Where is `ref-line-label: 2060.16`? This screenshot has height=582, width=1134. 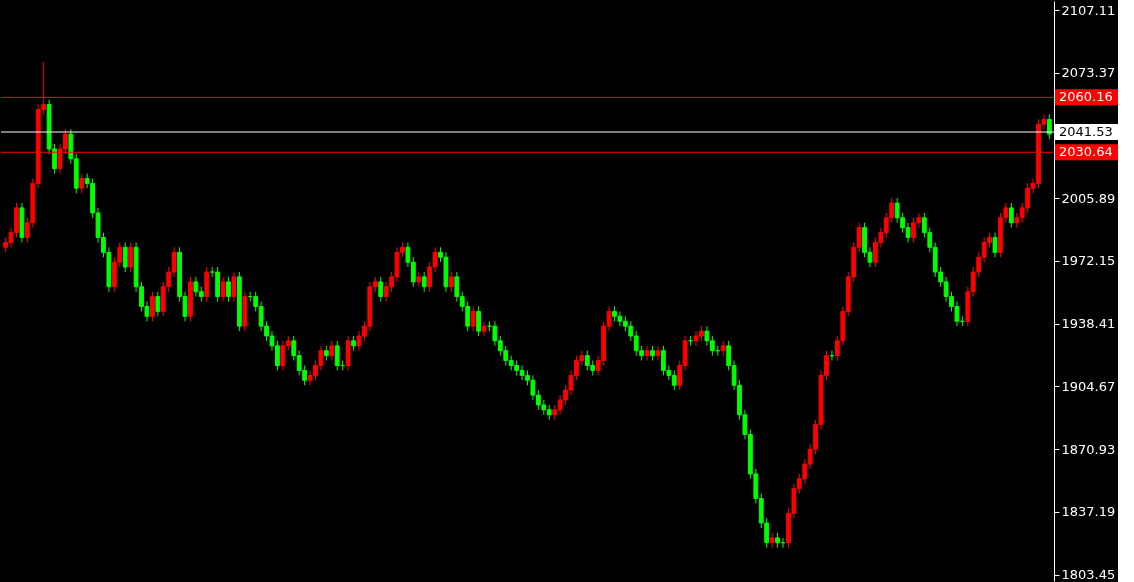
ref-line-label: 2060.16 is located at coordinates (1086, 97).